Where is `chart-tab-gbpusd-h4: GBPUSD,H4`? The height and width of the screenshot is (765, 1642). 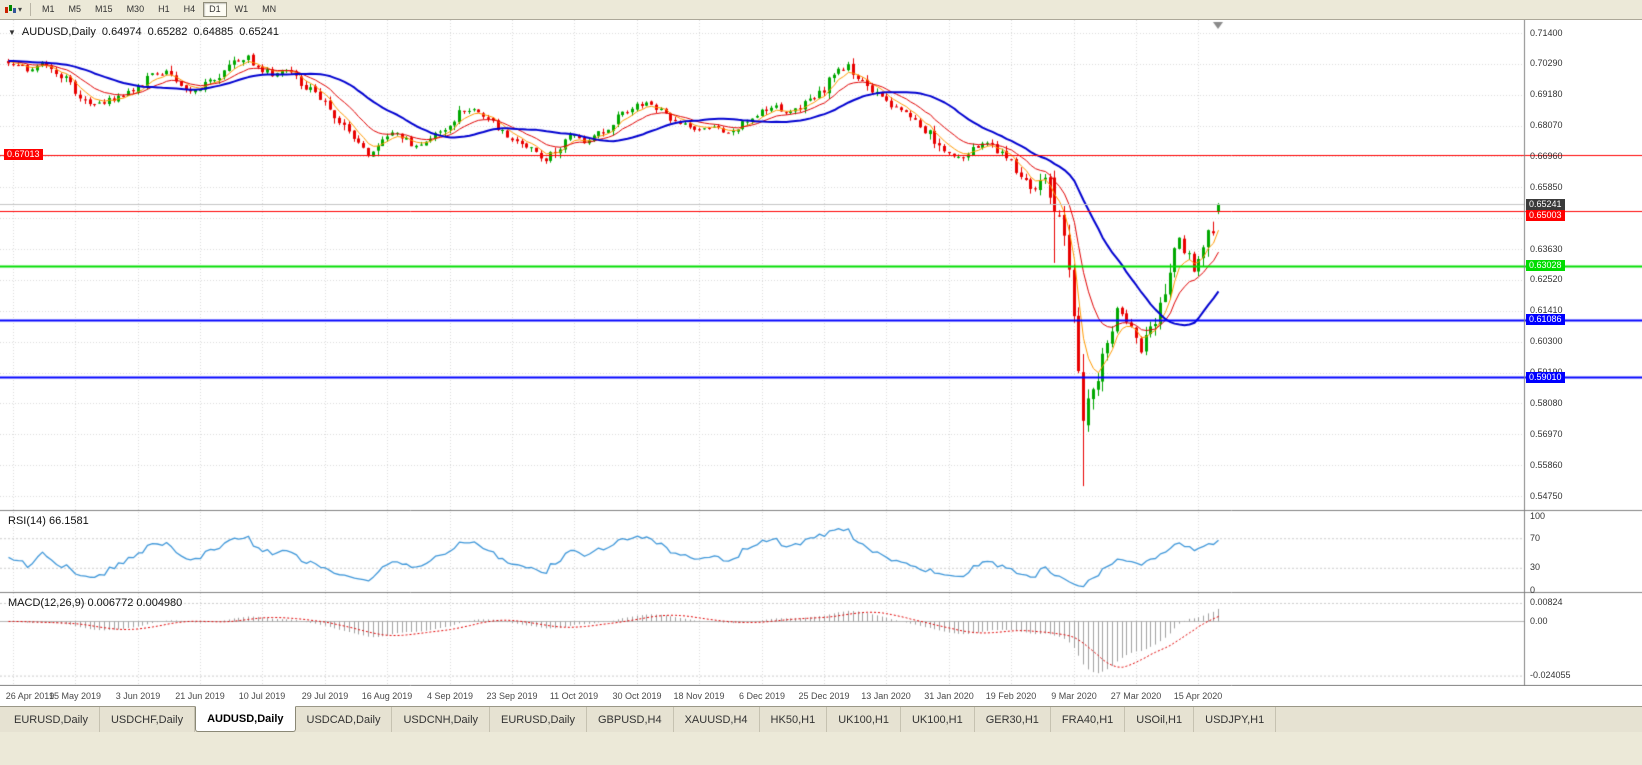
chart-tab-gbpusd-h4: GBPUSD,H4 is located at coordinates (630, 719).